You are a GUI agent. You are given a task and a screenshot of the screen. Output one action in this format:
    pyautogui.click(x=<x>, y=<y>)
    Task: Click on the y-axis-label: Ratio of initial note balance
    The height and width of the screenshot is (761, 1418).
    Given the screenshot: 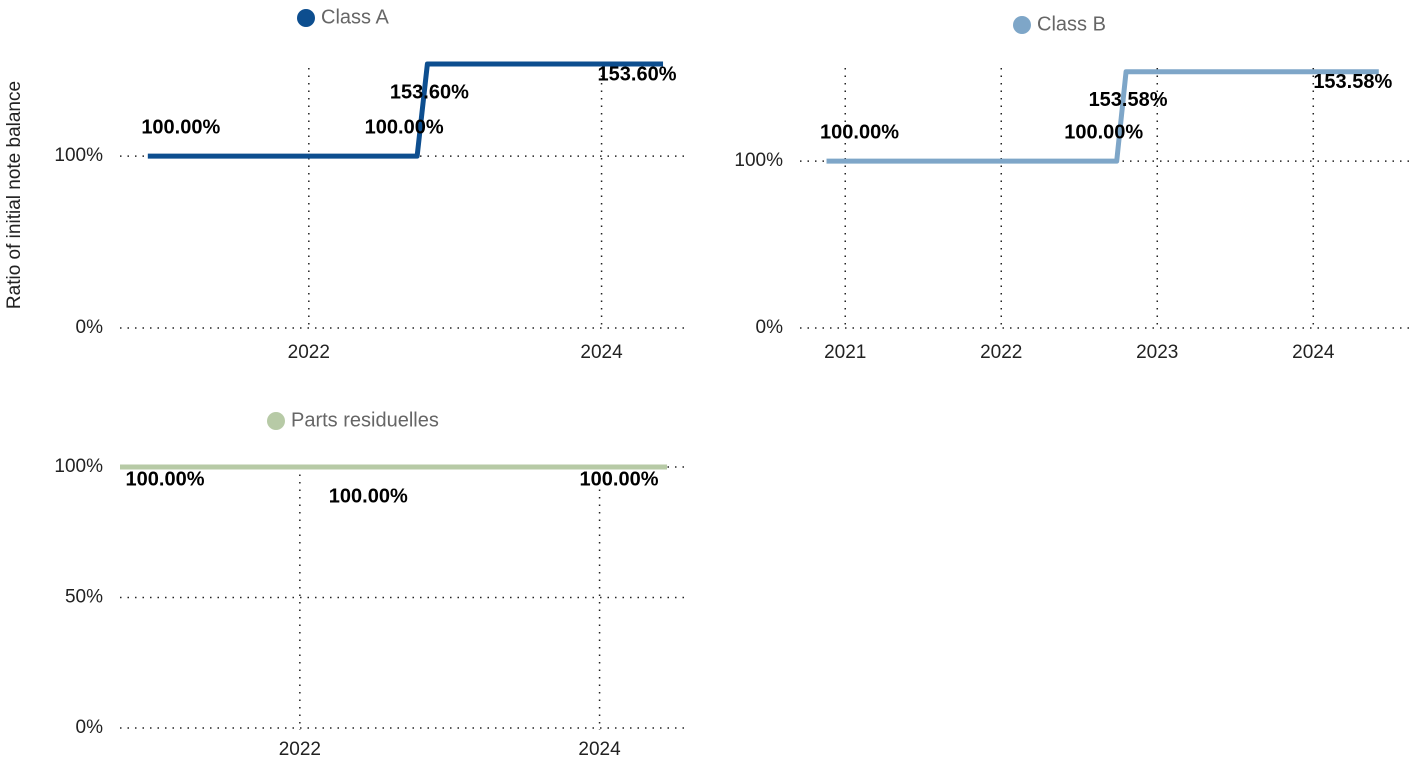 What is the action you would take?
    pyautogui.click(x=14, y=195)
    